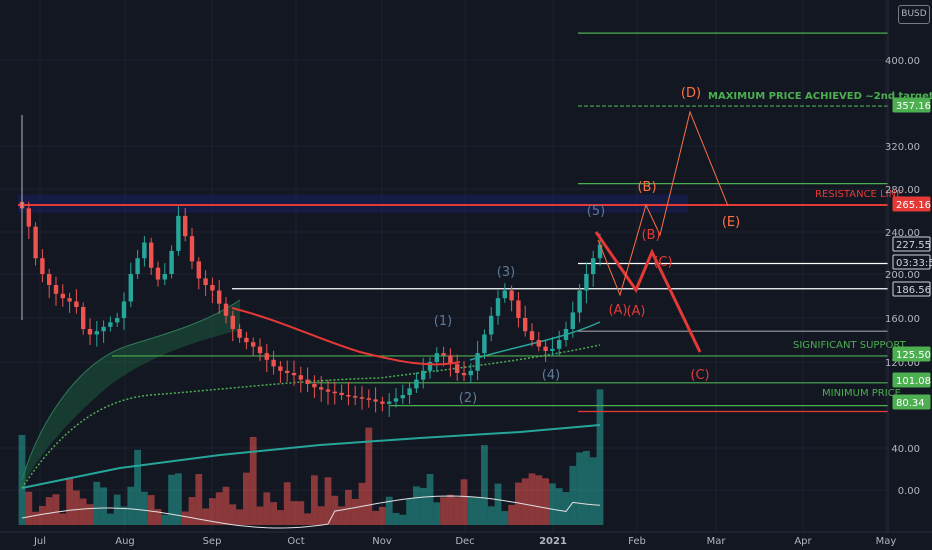 This screenshot has height=550, width=932. I want to click on x-tick-label: Mar, so click(717, 541).